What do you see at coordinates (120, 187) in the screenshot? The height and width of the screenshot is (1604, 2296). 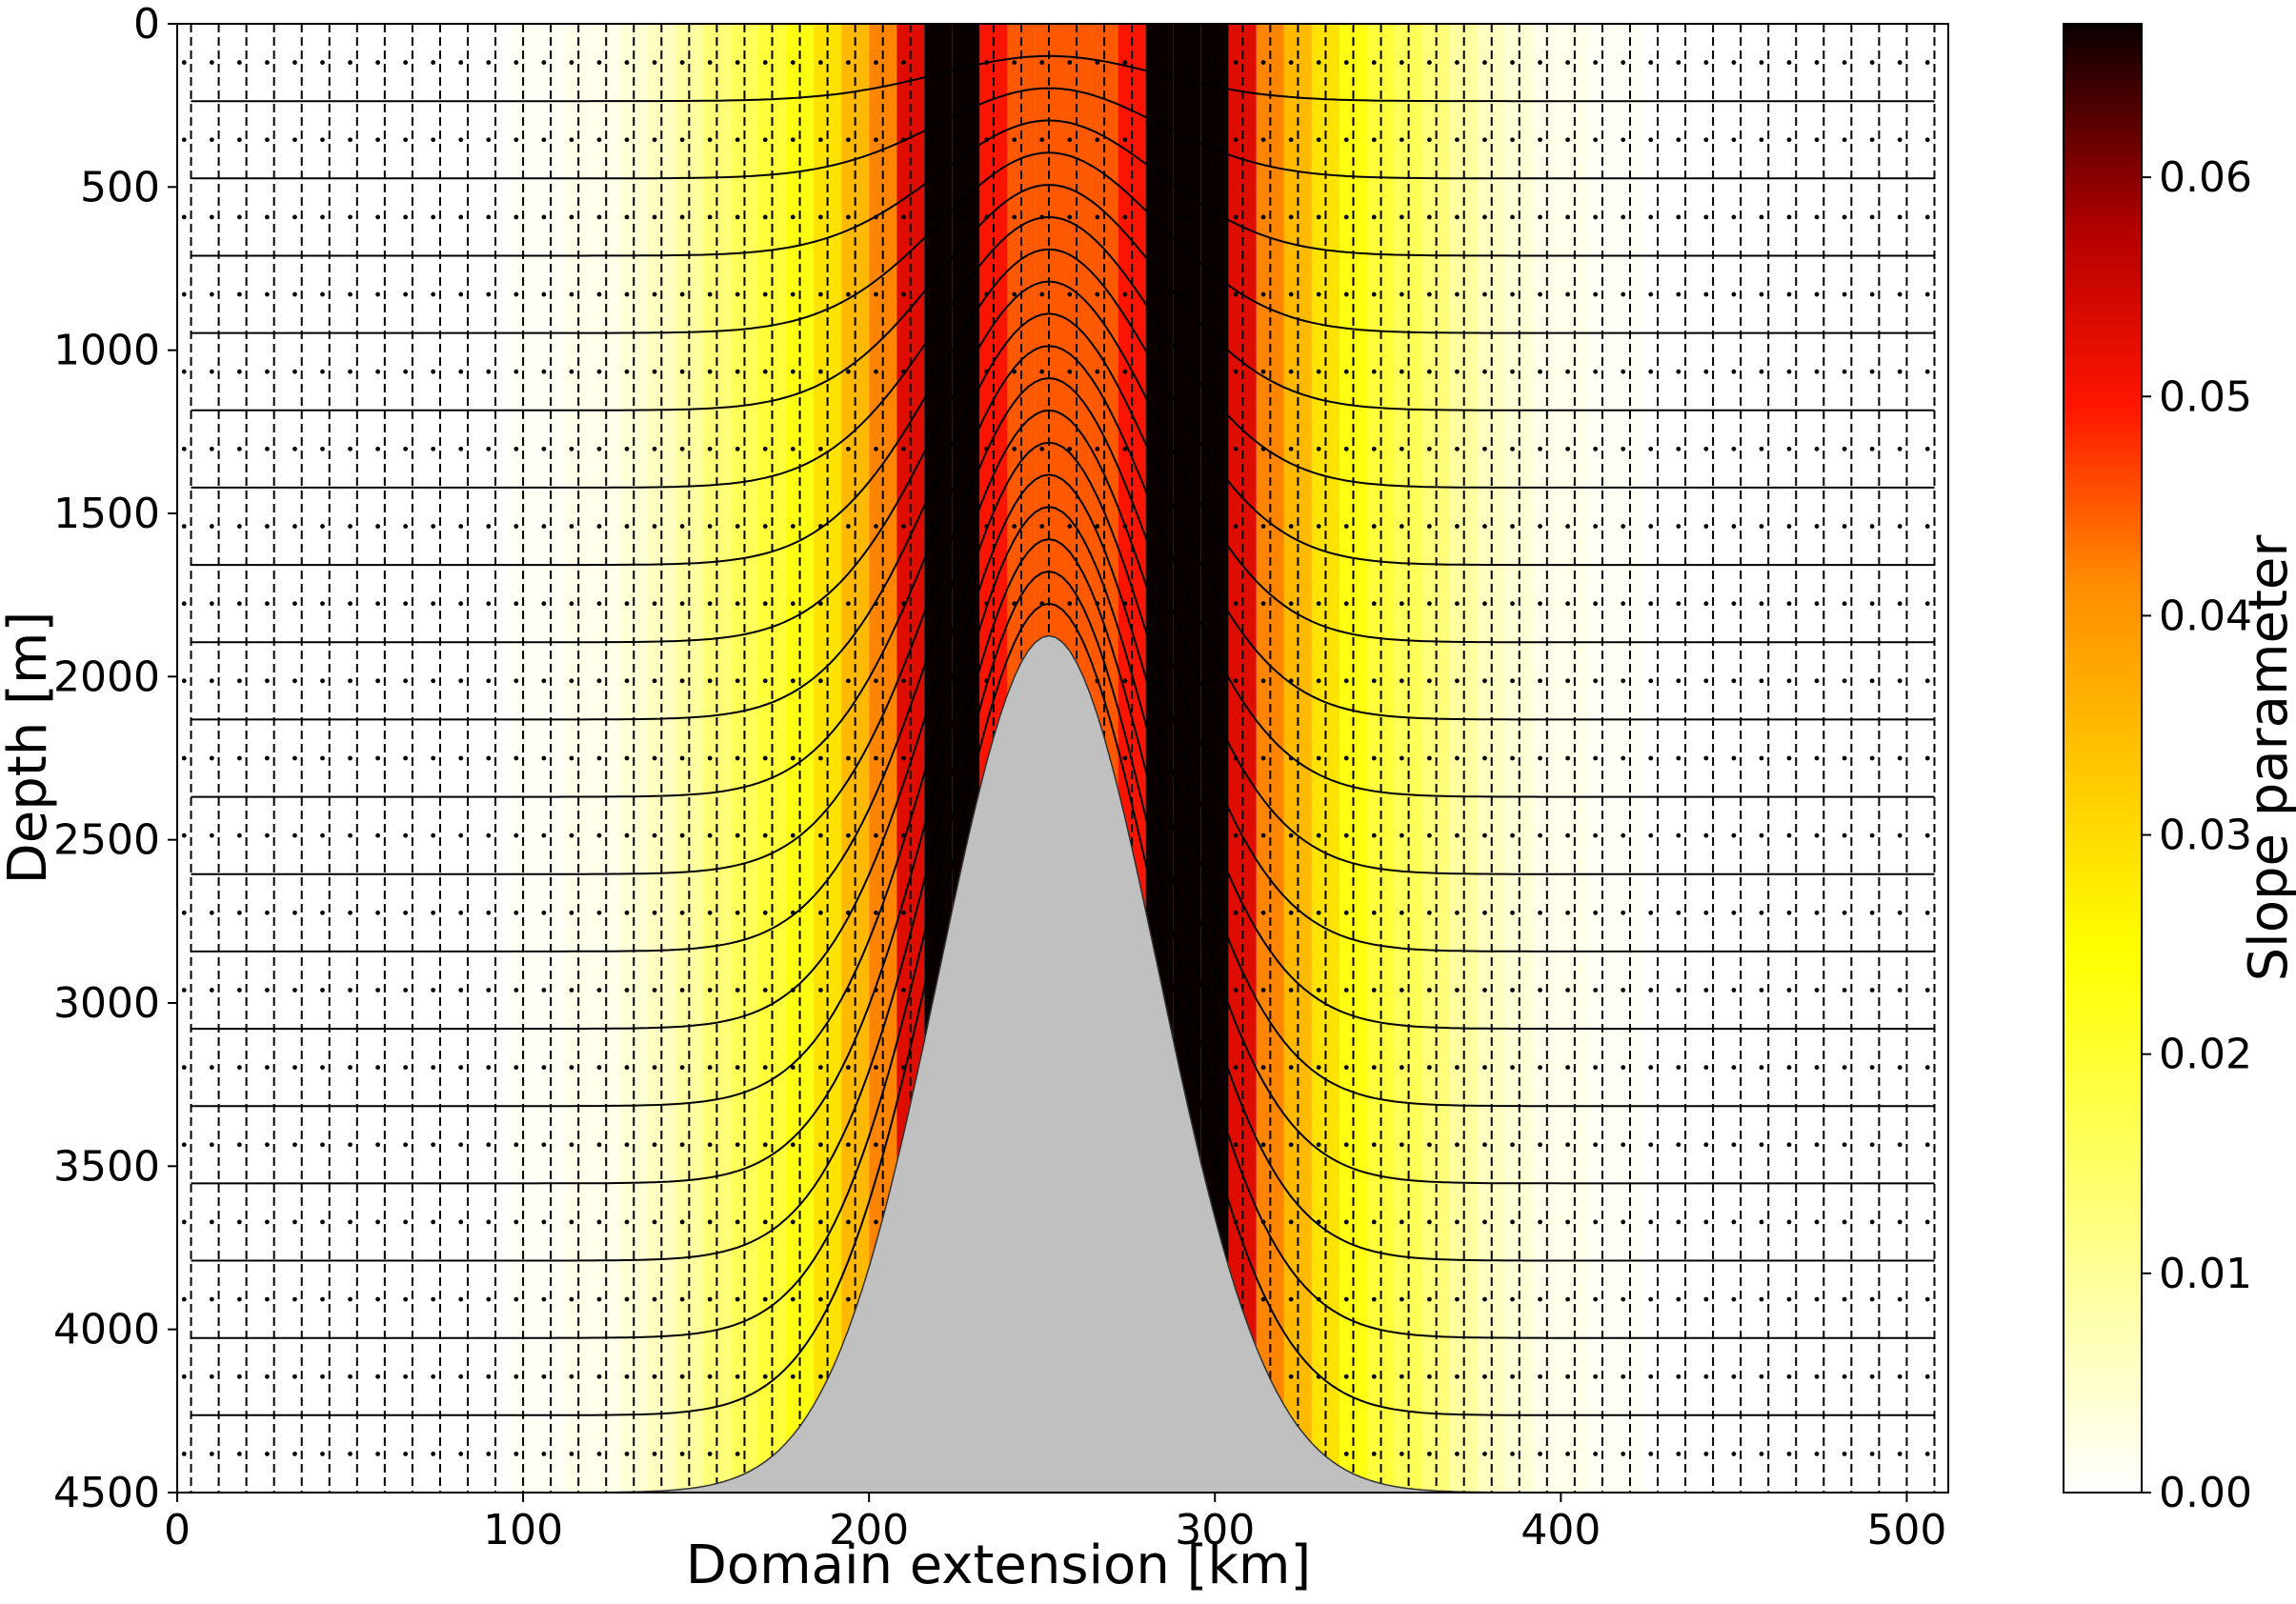 I see `y-tick-label: 500` at bounding box center [120, 187].